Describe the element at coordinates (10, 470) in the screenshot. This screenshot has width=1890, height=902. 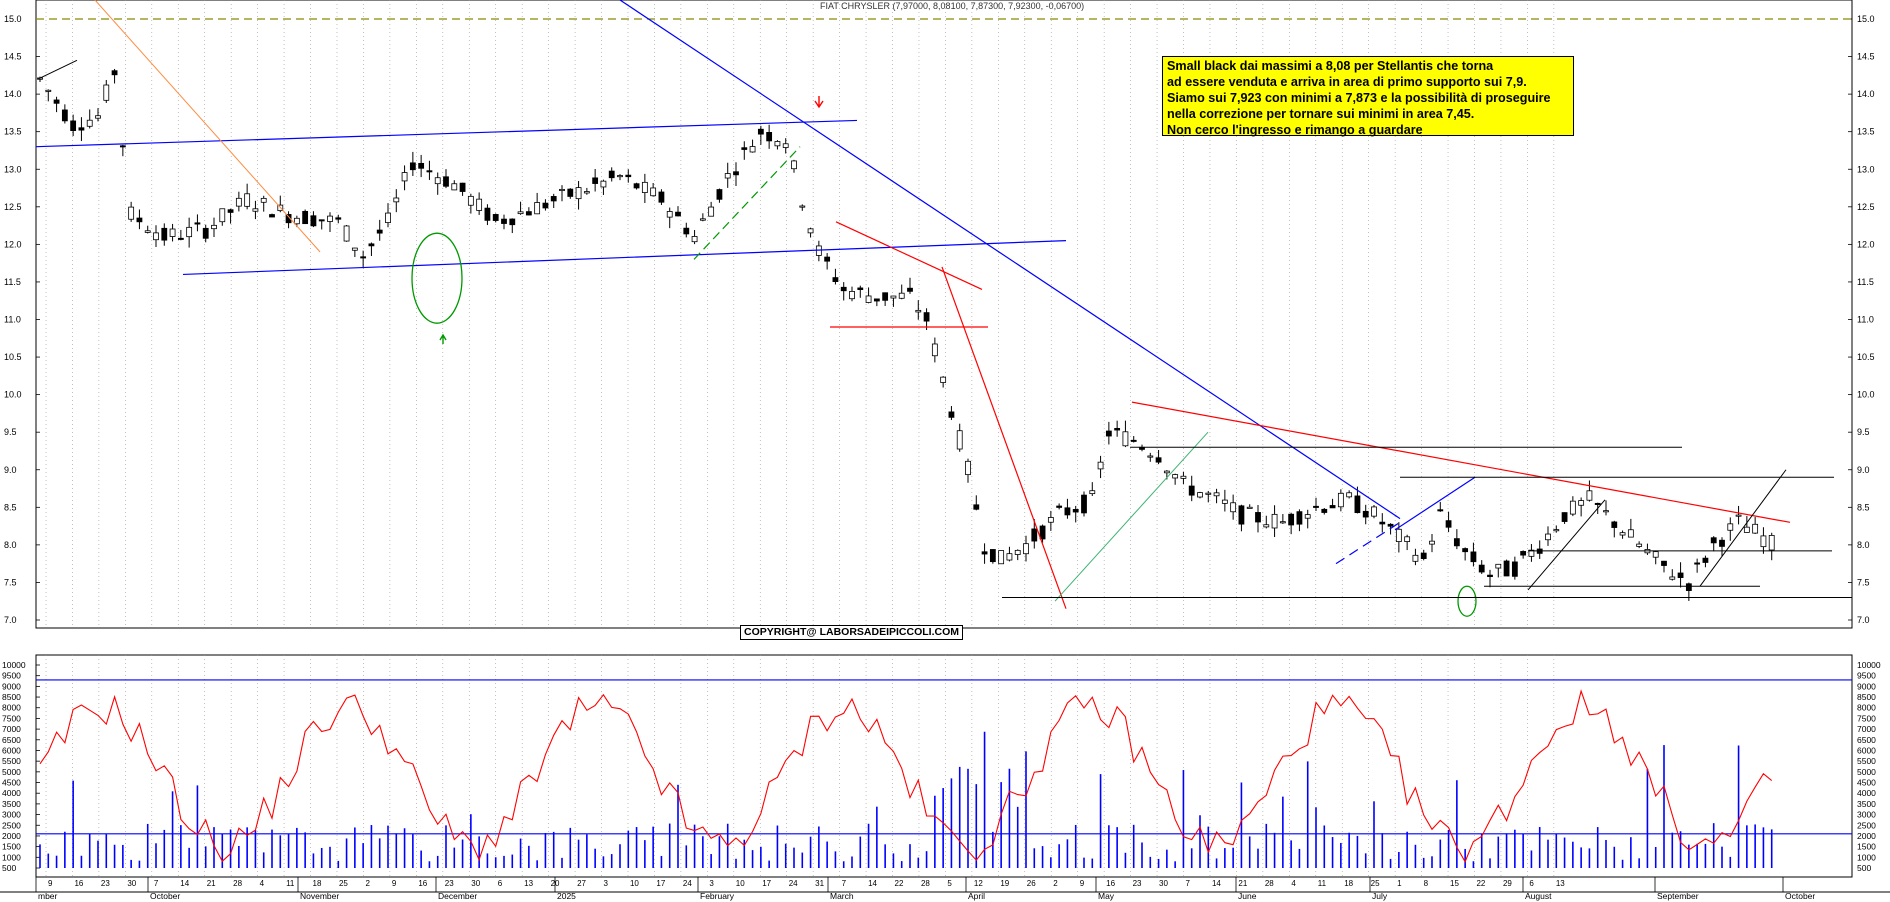
I see `y-tick-label: 9.0` at that location.